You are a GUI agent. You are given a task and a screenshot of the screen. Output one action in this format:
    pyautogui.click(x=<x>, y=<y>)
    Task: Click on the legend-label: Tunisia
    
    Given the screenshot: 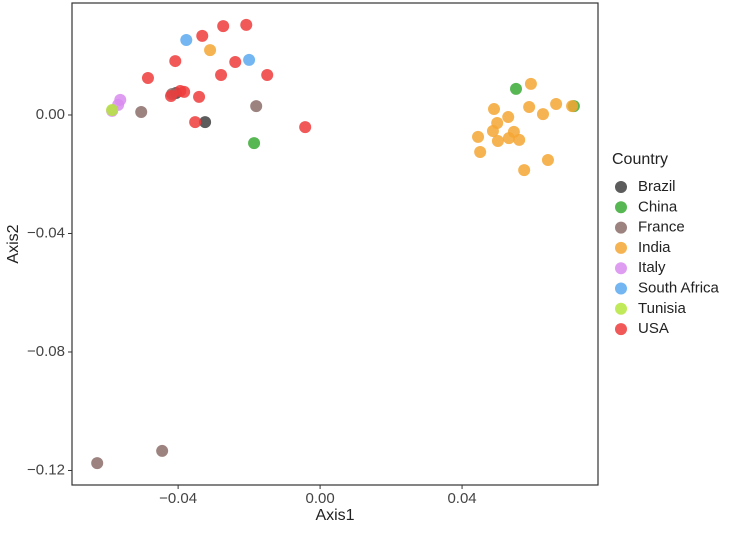 What is the action you would take?
    pyautogui.click(x=662, y=308)
    